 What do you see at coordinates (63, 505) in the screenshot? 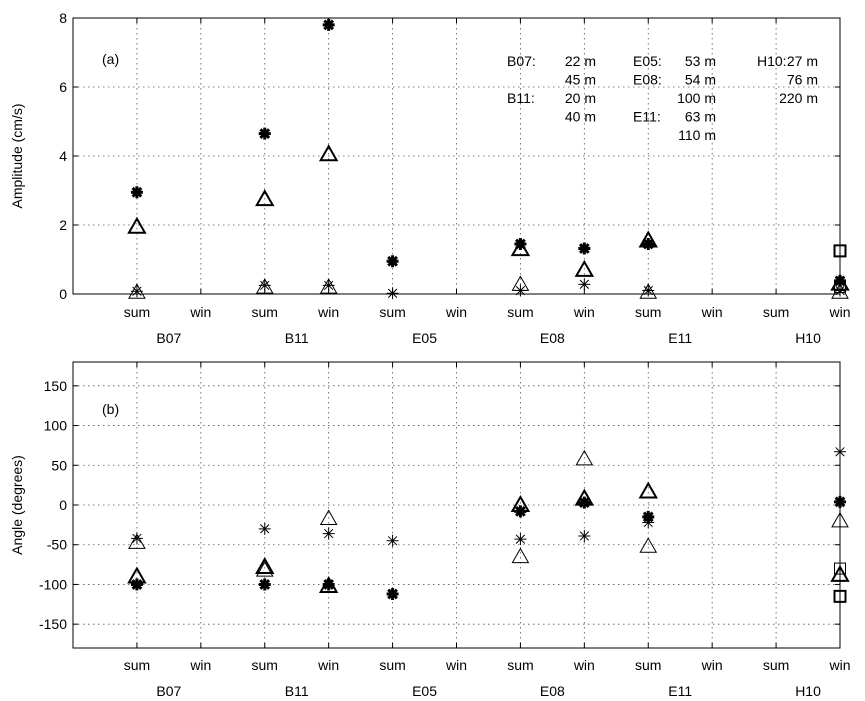
I see `y-tick-label: 0` at bounding box center [63, 505].